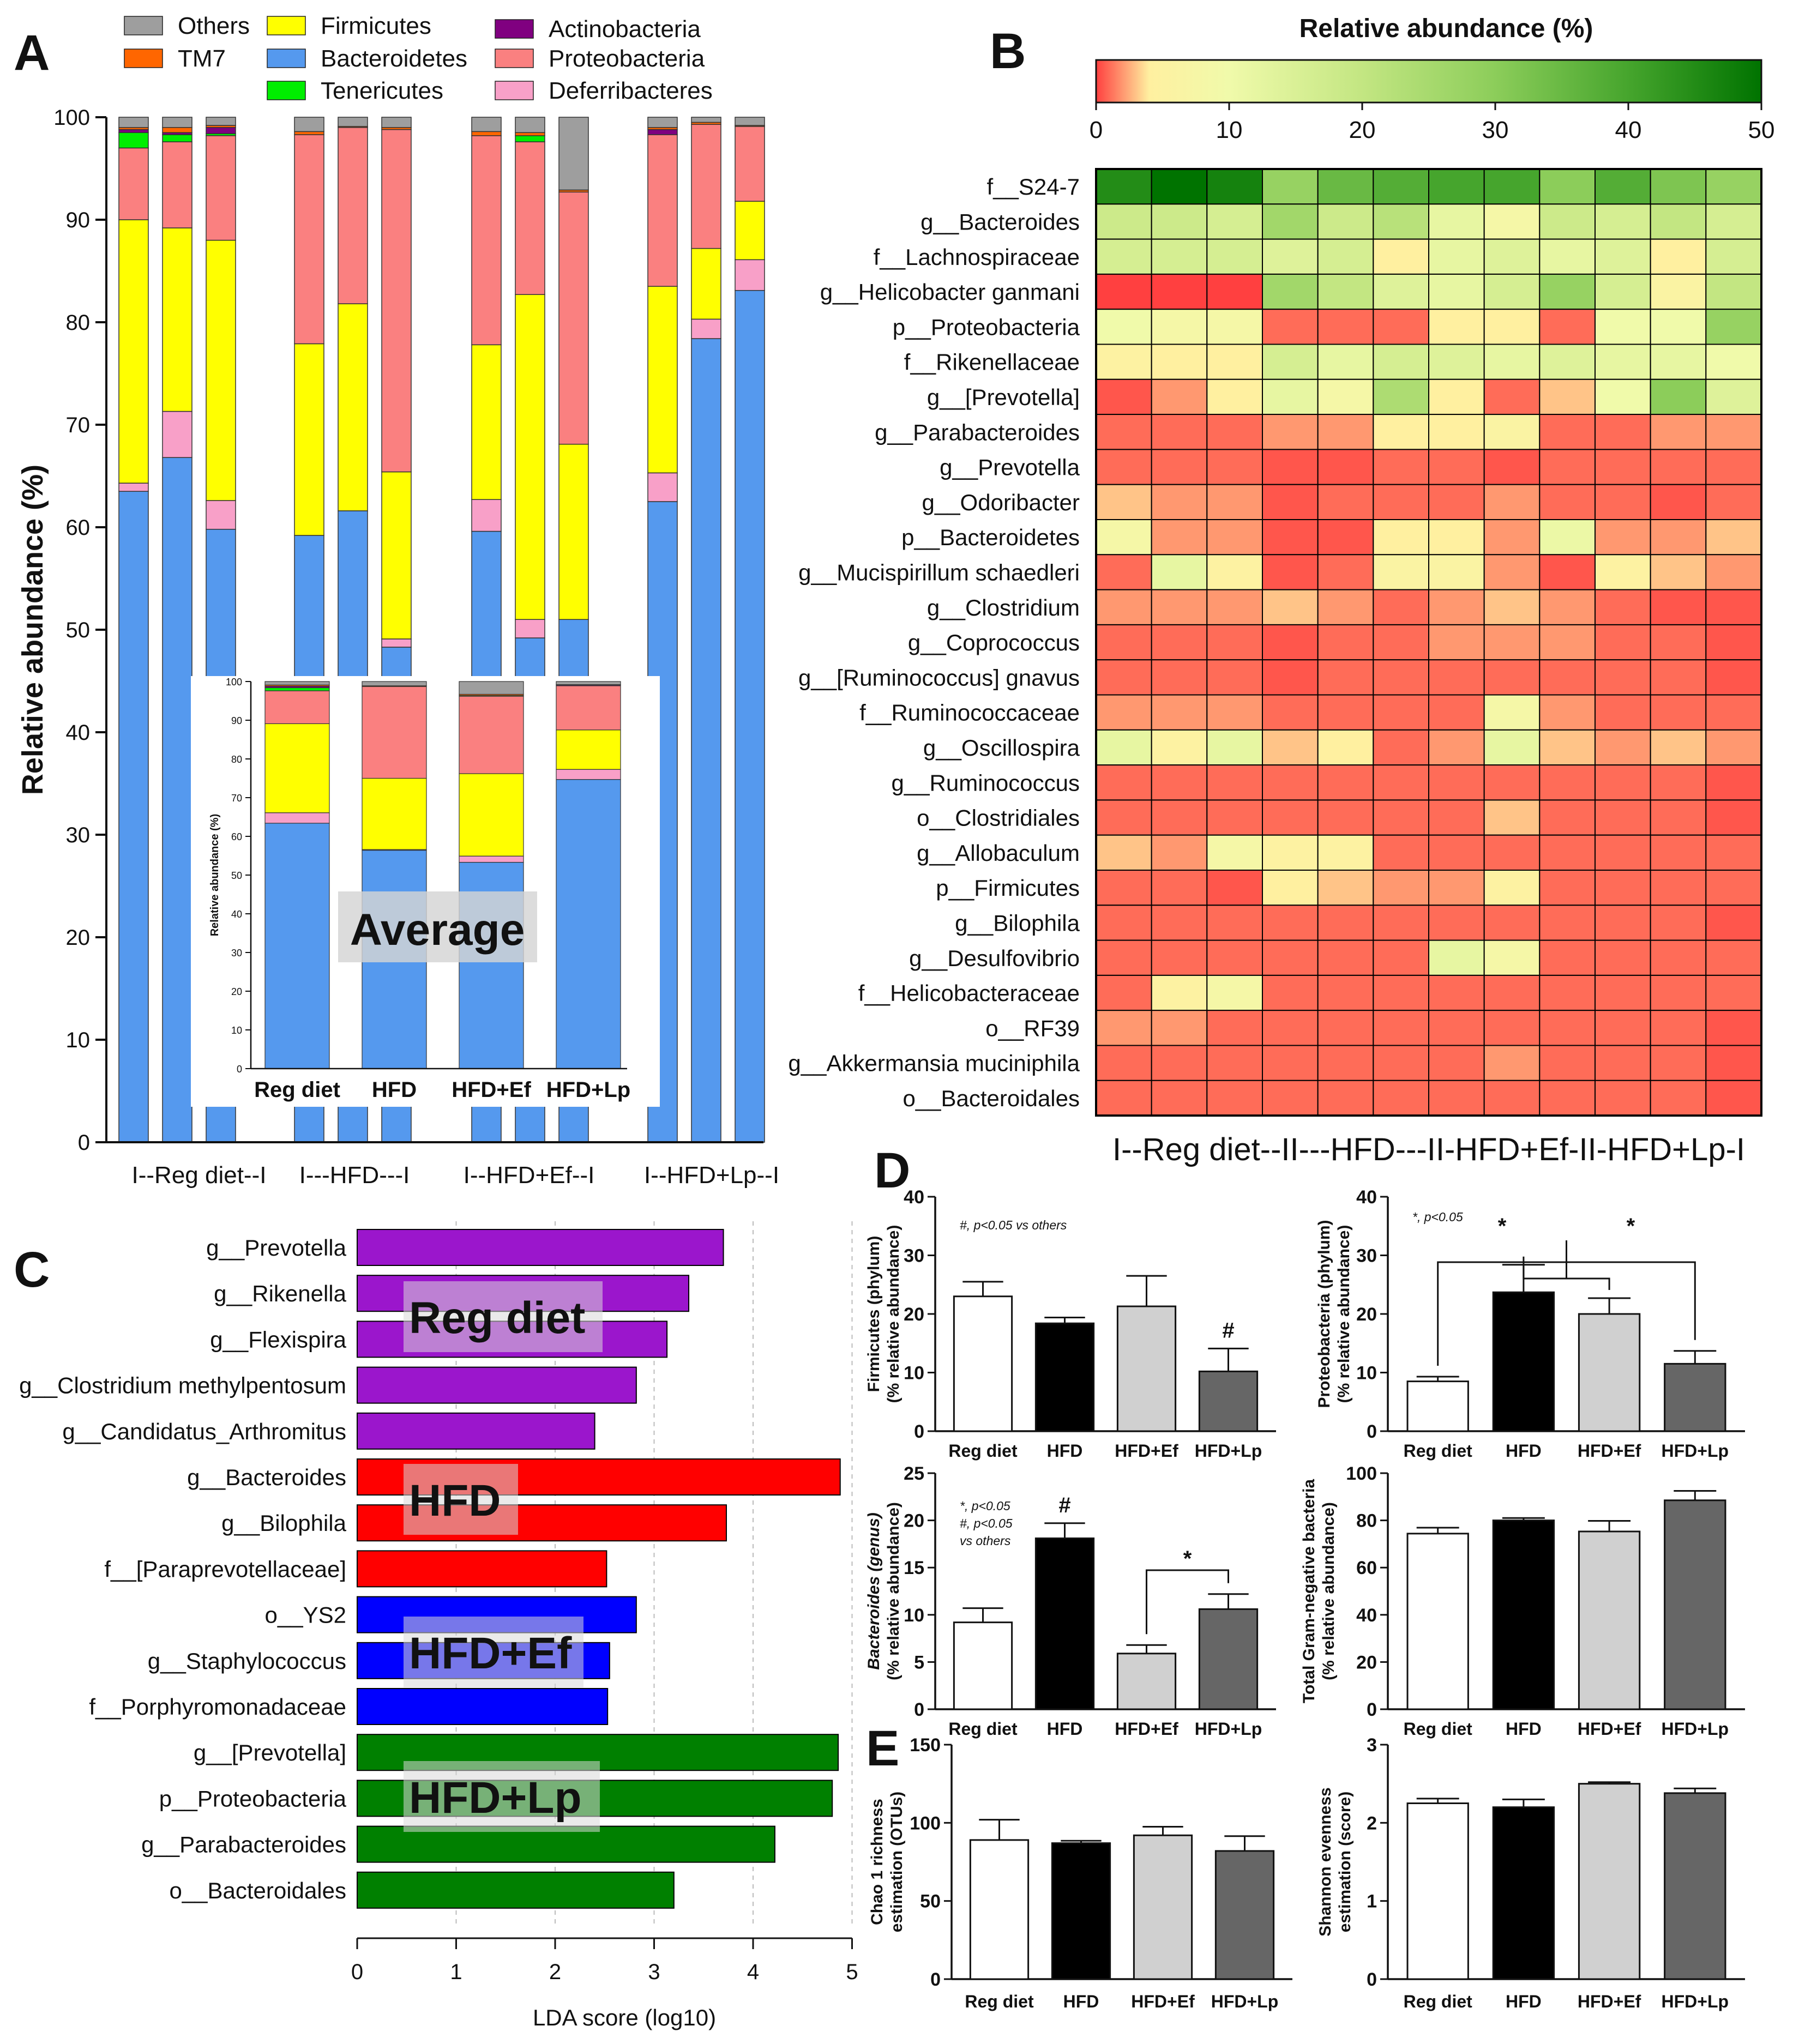  Describe the element at coordinates (236, 991) in the screenshot. I see `inset-y-tick-label: 20` at that location.